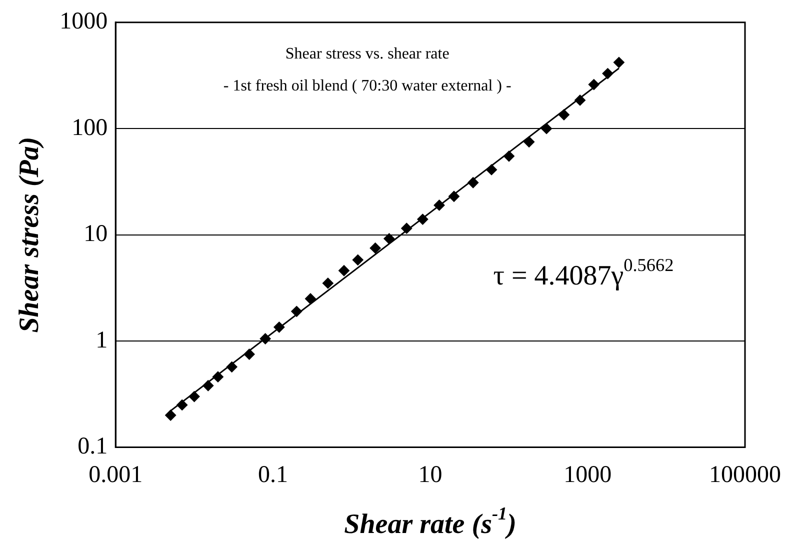 The image size is (795, 544). I want to click on annotation: - 1st fresh oil blend ( 70:30 water external ) -, so click(367, 85).